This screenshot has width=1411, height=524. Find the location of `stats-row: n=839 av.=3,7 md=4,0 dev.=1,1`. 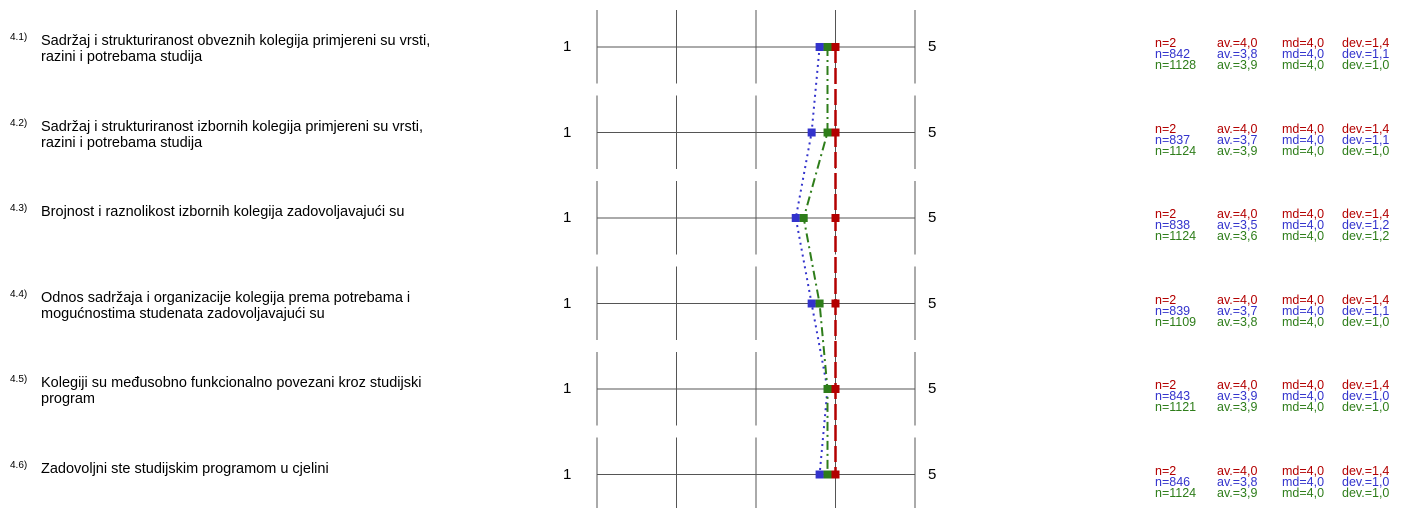

stats-row: n=839 av.=3,7 md=4,0 dev.=1,1 is located at coordinates (1283, 310).